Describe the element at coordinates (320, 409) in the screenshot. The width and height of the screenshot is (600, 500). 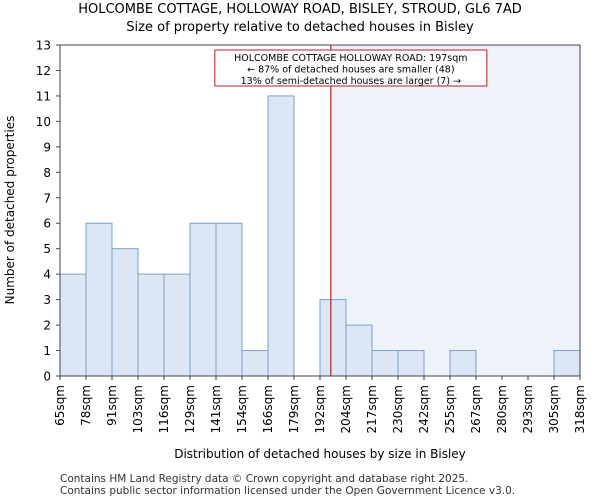
I see `x-tick-label: 192sqm` at that location.